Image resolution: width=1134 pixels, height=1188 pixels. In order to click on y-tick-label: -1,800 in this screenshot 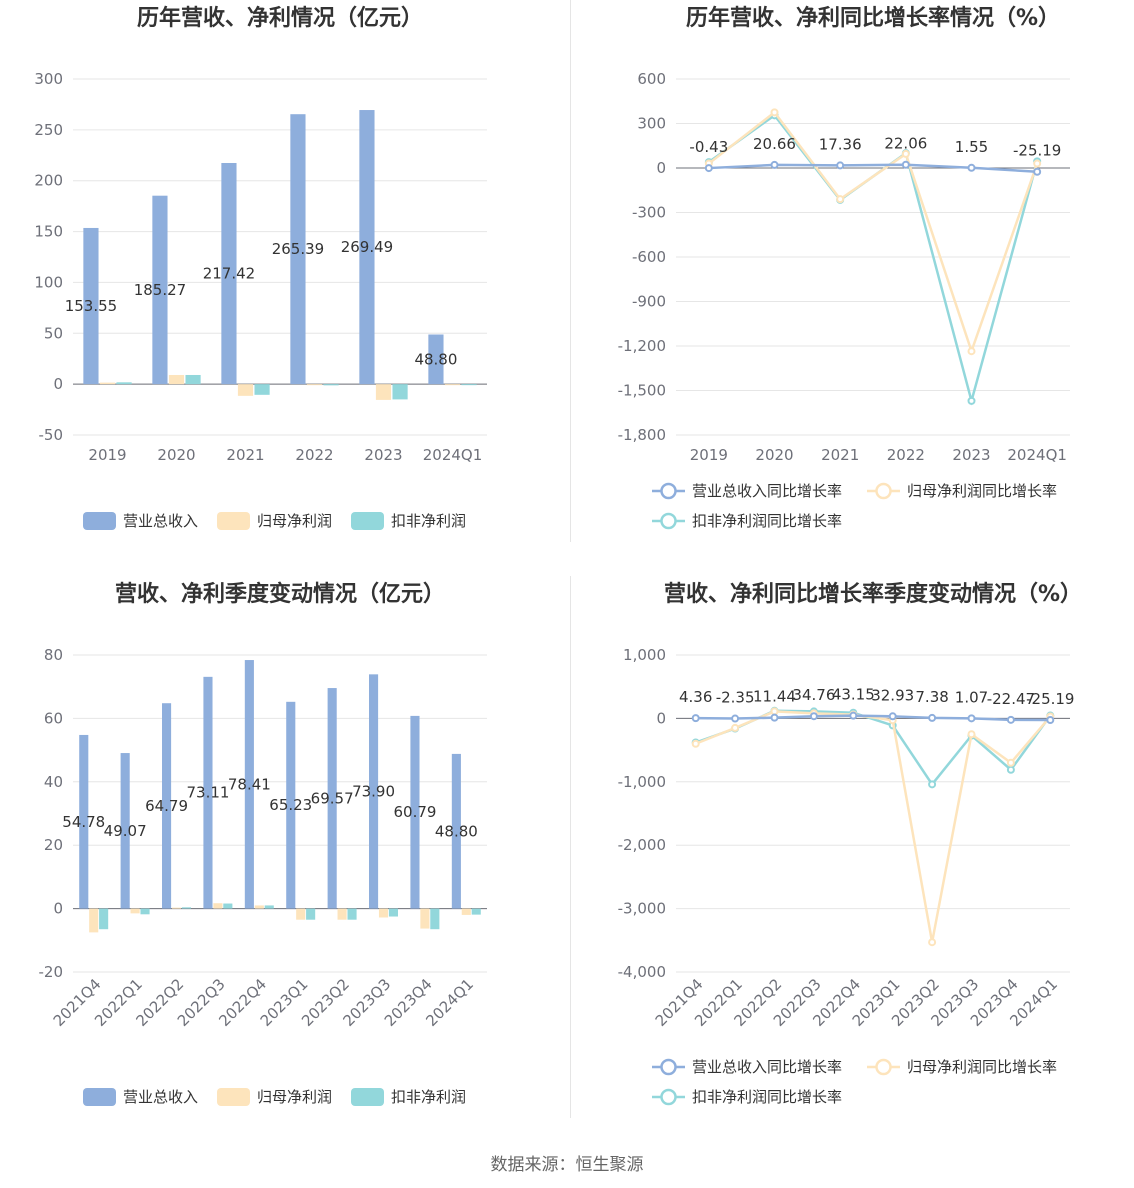, I will do `click(642, 435)`.